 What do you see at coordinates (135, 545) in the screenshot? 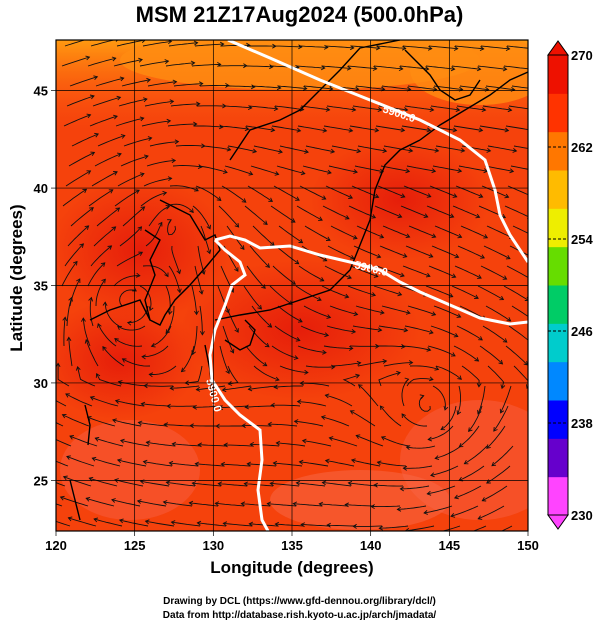
I see `x-tick-label: 125` at bounding box center [135, 545].